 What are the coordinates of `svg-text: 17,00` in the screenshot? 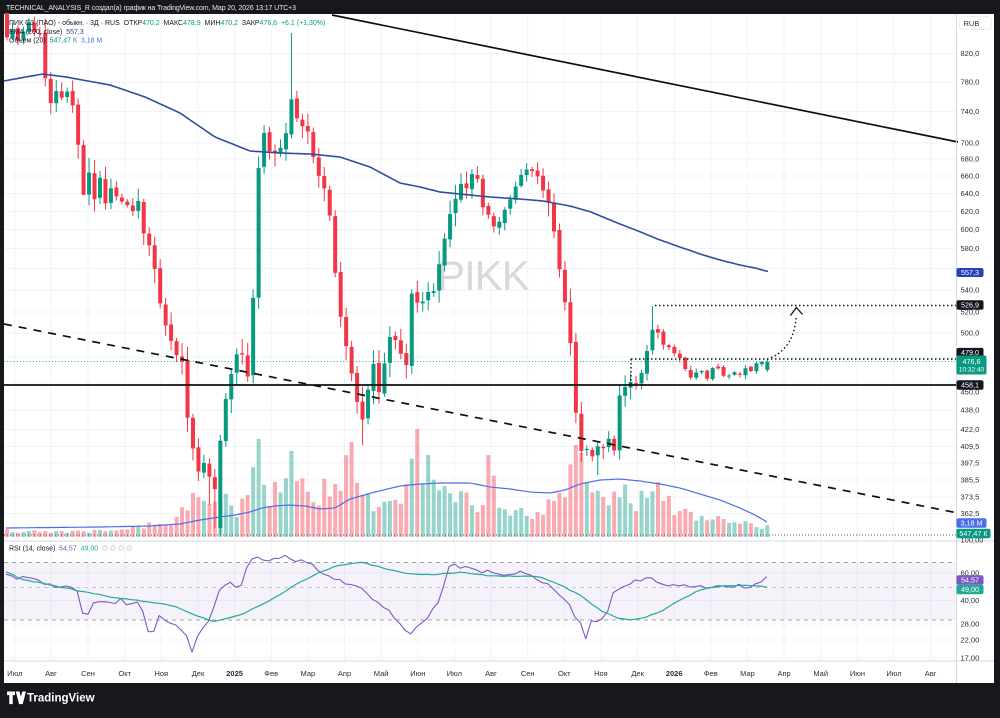 It's located at (970, 658).